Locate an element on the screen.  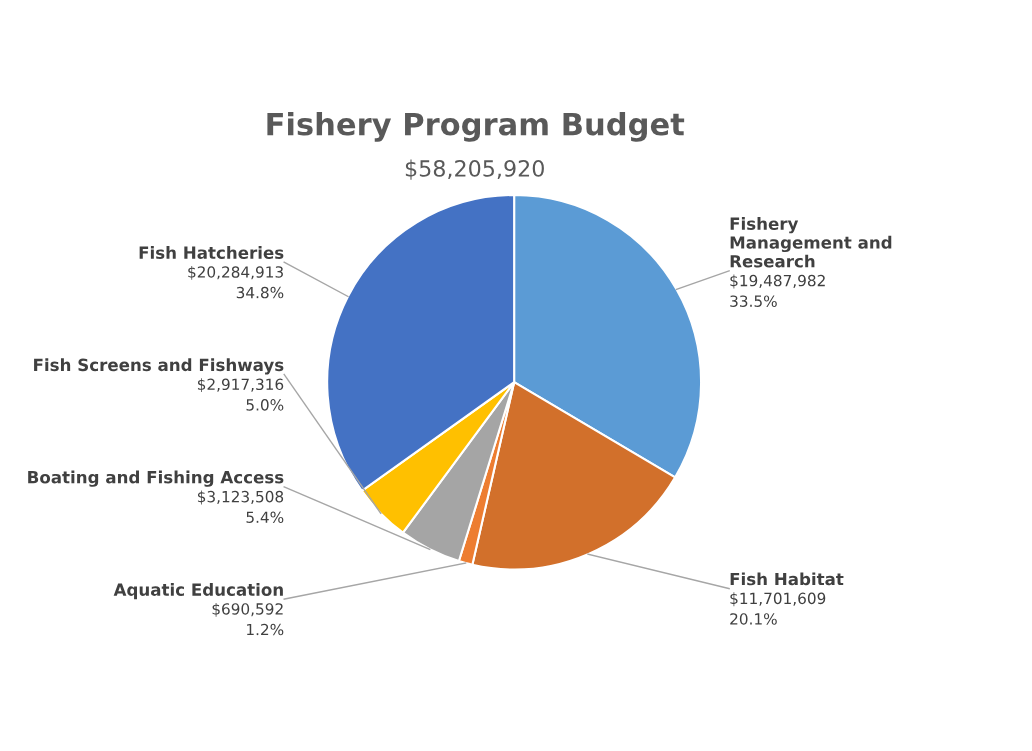
data-label: $690,592 1.2% is located at coordinates (248, 619).